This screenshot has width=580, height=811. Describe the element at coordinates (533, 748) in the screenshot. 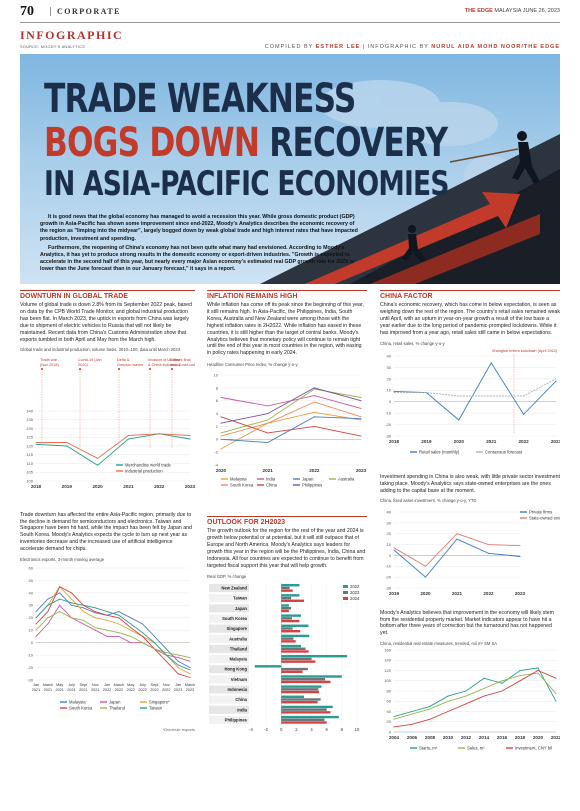

I see `legend-label: Investment, CNY bil` at that location.